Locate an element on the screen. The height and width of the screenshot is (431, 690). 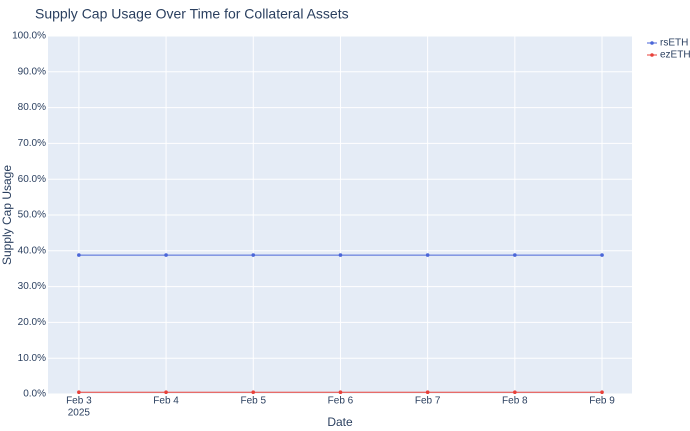
x-tick-year: 2025 is located at coordinates (79, 413).